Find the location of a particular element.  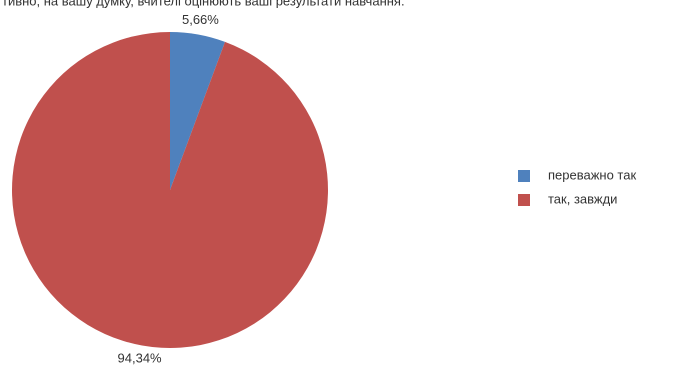

data-label: 94,34% is located at coordinates (140, 358).